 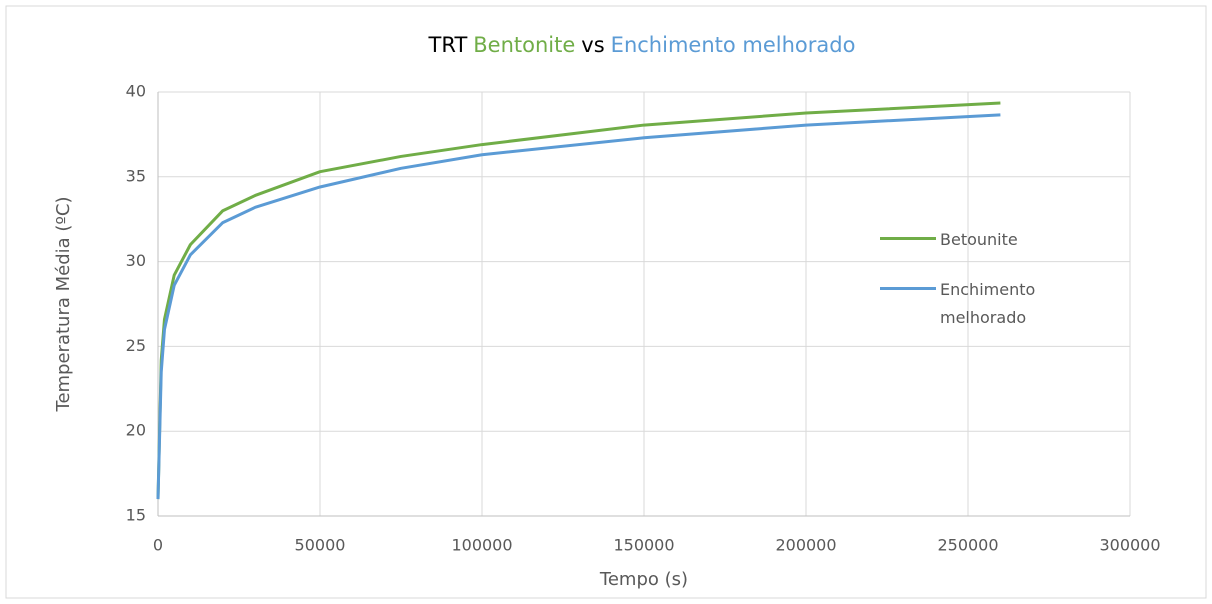 I want to click on x-tick-label: 50000, so click(x=320, y=545).